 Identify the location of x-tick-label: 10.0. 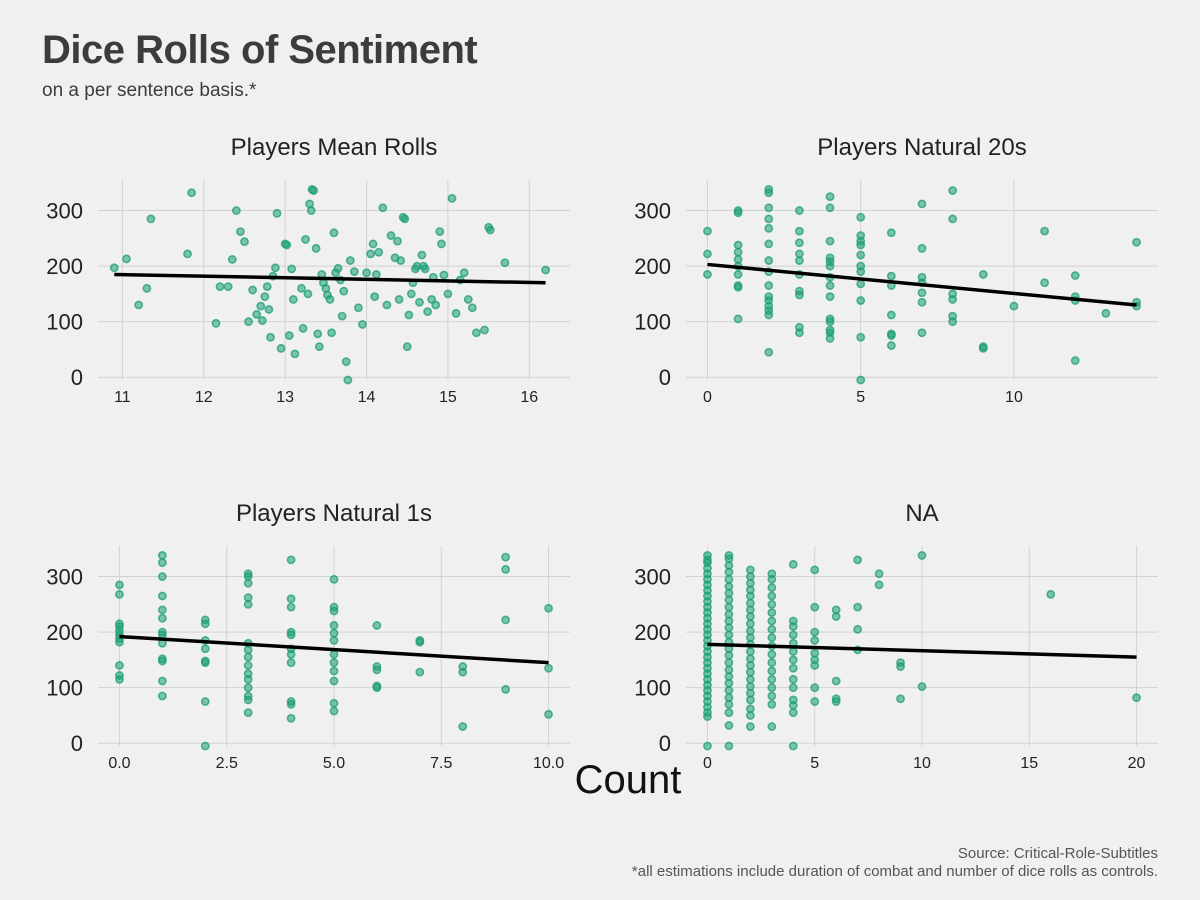
(548, 763).